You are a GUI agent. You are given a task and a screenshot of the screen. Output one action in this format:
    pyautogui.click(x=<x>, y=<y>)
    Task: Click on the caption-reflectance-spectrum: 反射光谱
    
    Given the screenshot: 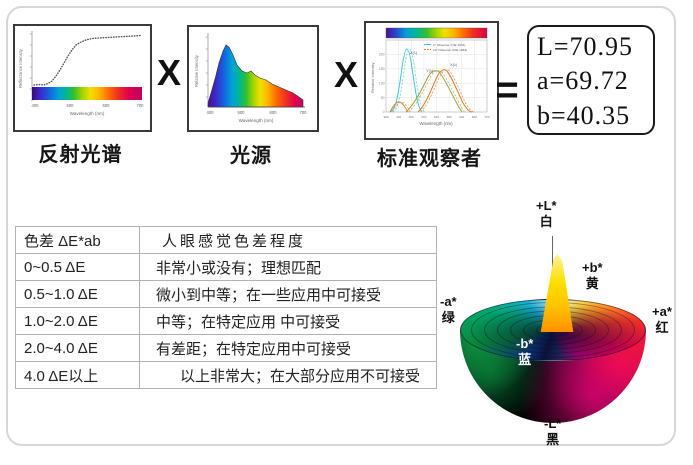 What is the action you would take?
    pyautogui.click(x=80, y=155)
    